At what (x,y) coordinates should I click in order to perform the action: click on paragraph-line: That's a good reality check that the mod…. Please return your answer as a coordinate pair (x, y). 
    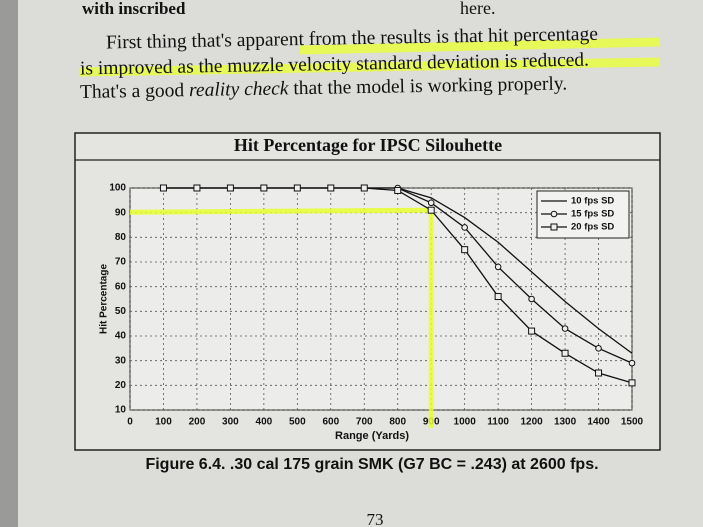
    Looking at the image, I should click on (324, 89).